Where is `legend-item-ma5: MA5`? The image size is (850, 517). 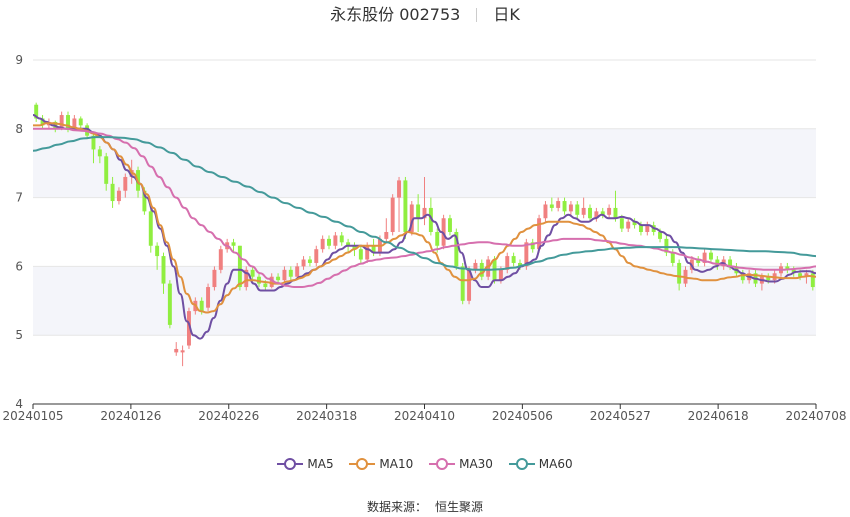
legend-item-ma5: MA5 is located at coordinates (305, 464).